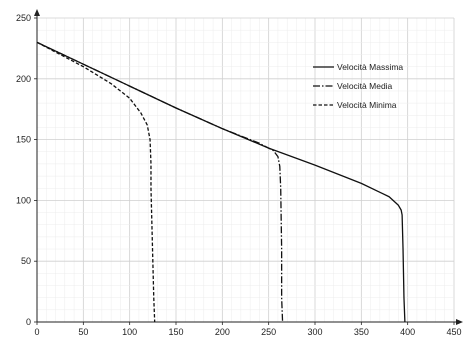  What do you see at coordinates (23, 79) in the screenshot?
I see `y-tick-label: 200` at bounding box center [23, 79].